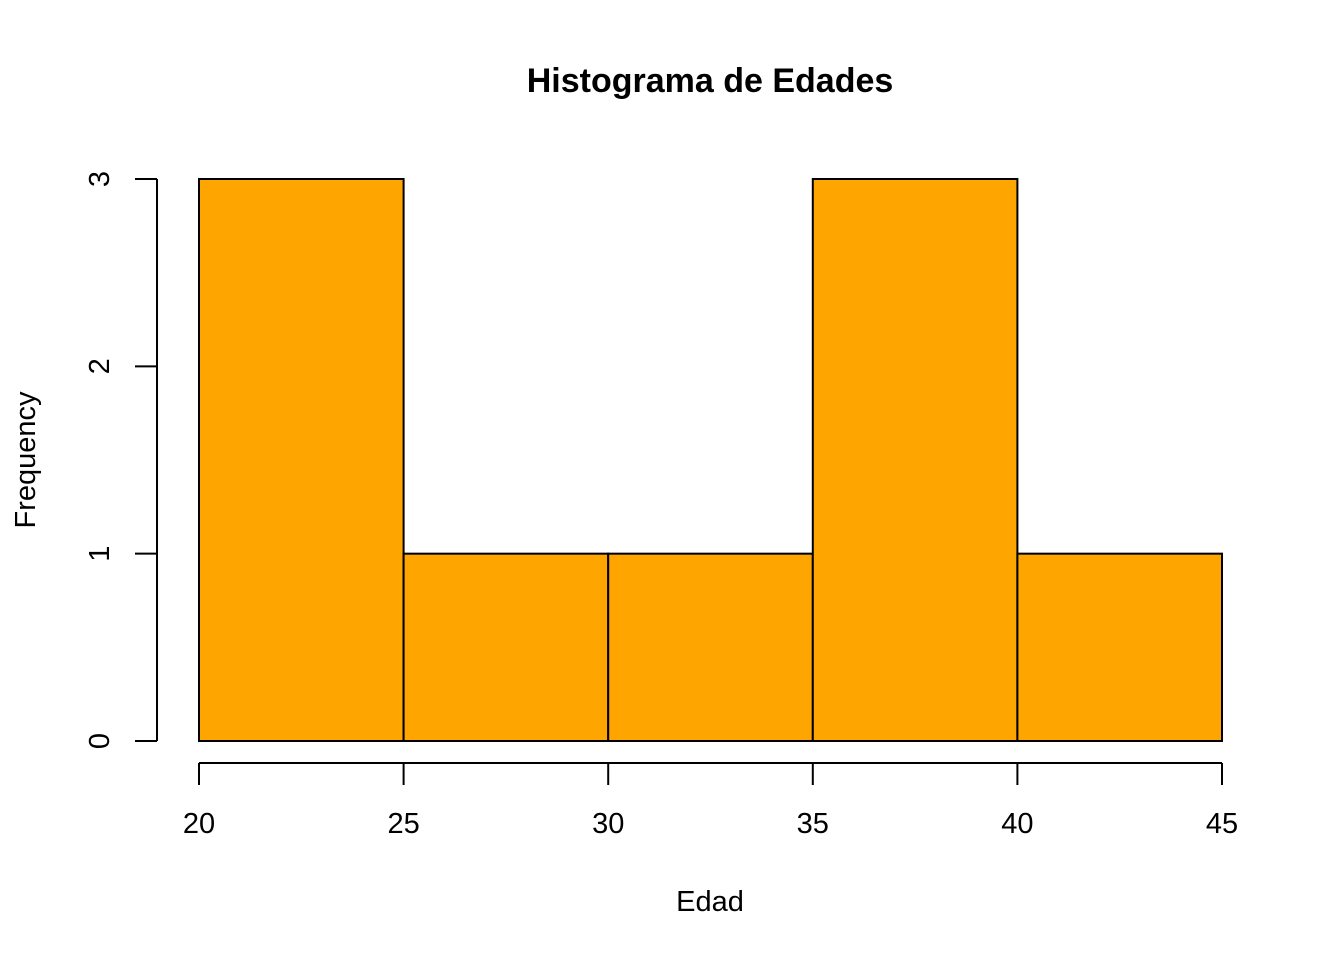 The image size is (1344, 960). Describe the element at coordinates (100, 554) in the screenshot. I see `y-tick-label: 1` at that location.